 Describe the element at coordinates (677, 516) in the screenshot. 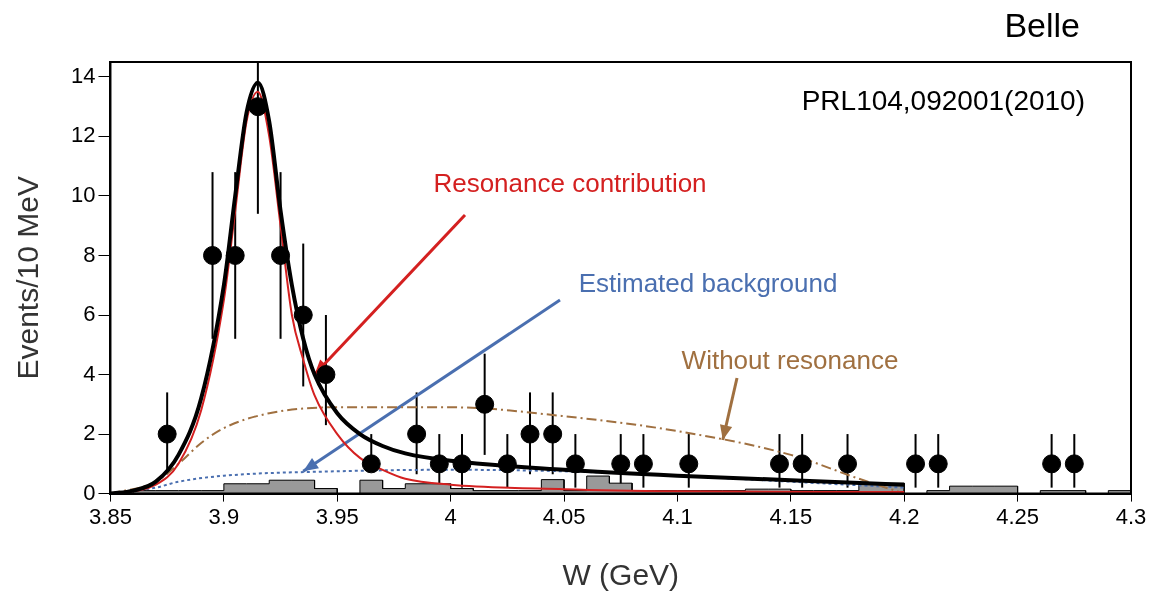

I see `x-tick-label: 4.1` at that location.